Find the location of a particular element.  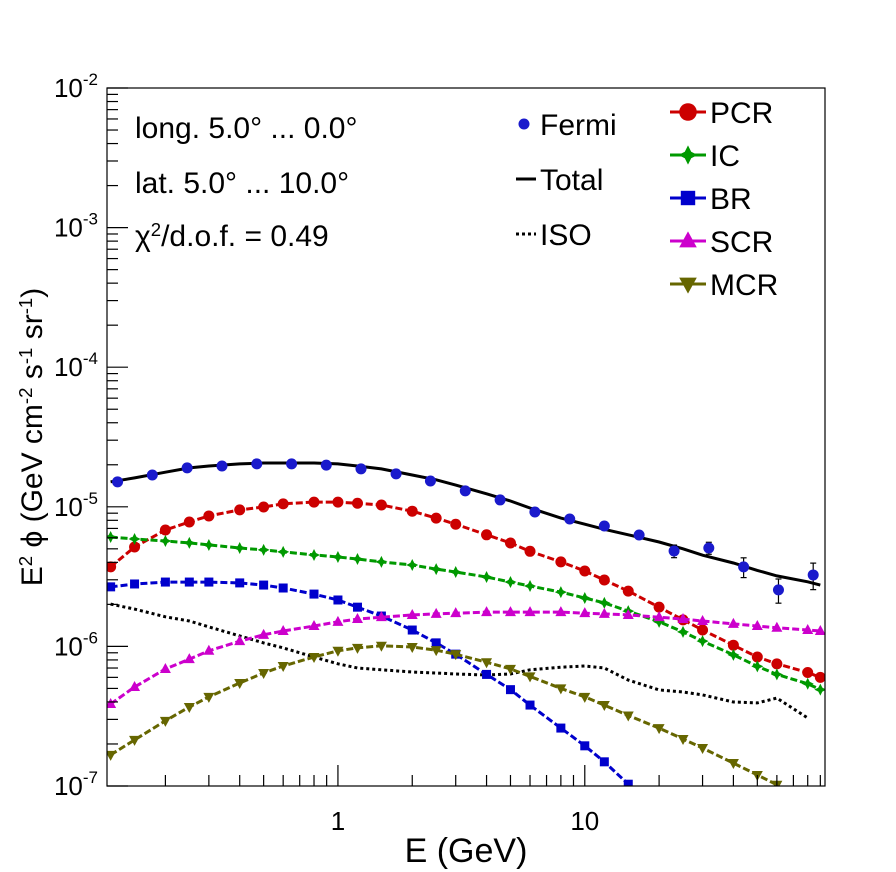

superscript: -1 is located at coordinates (25, 356).